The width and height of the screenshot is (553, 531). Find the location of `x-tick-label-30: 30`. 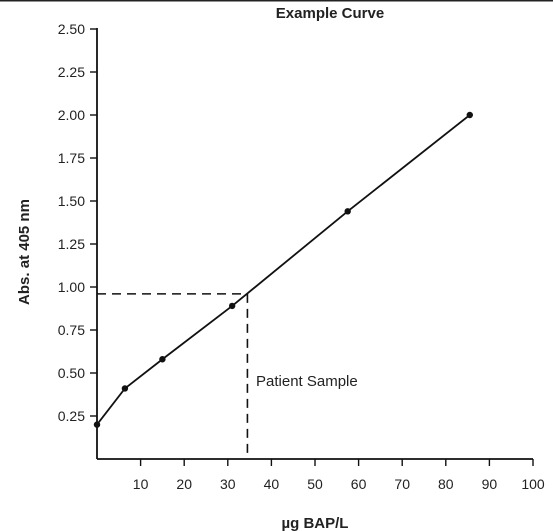

x-tick-label-30: 30 is located at coordinates (228, 484).